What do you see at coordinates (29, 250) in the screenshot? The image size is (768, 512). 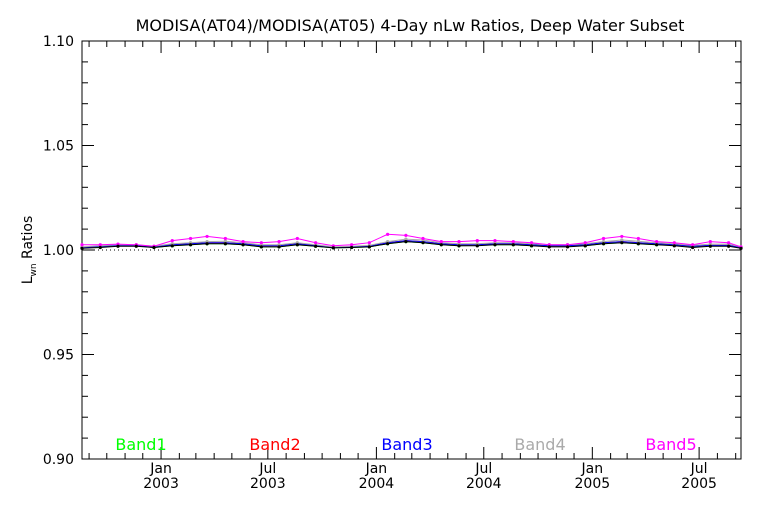 I see `y-axis-label: Lwn Ratios` at bounding box center [29, 250].